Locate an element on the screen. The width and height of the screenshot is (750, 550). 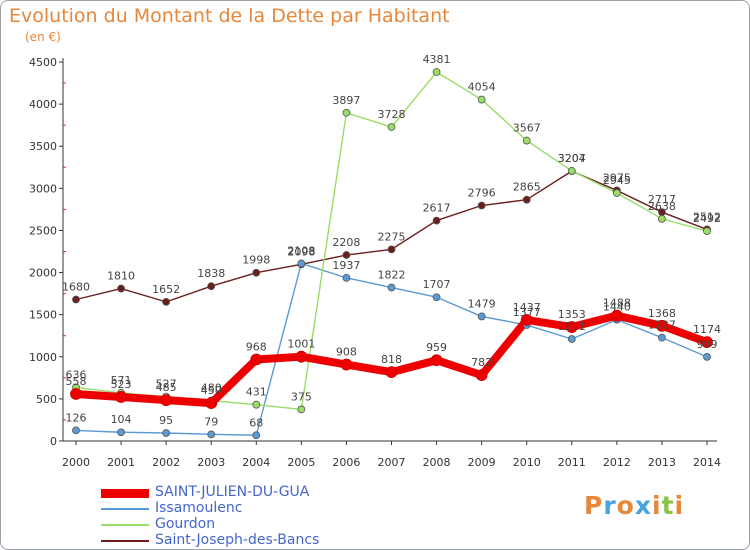
data-label-gourdon: 431 is located at coordinates (256, 392).